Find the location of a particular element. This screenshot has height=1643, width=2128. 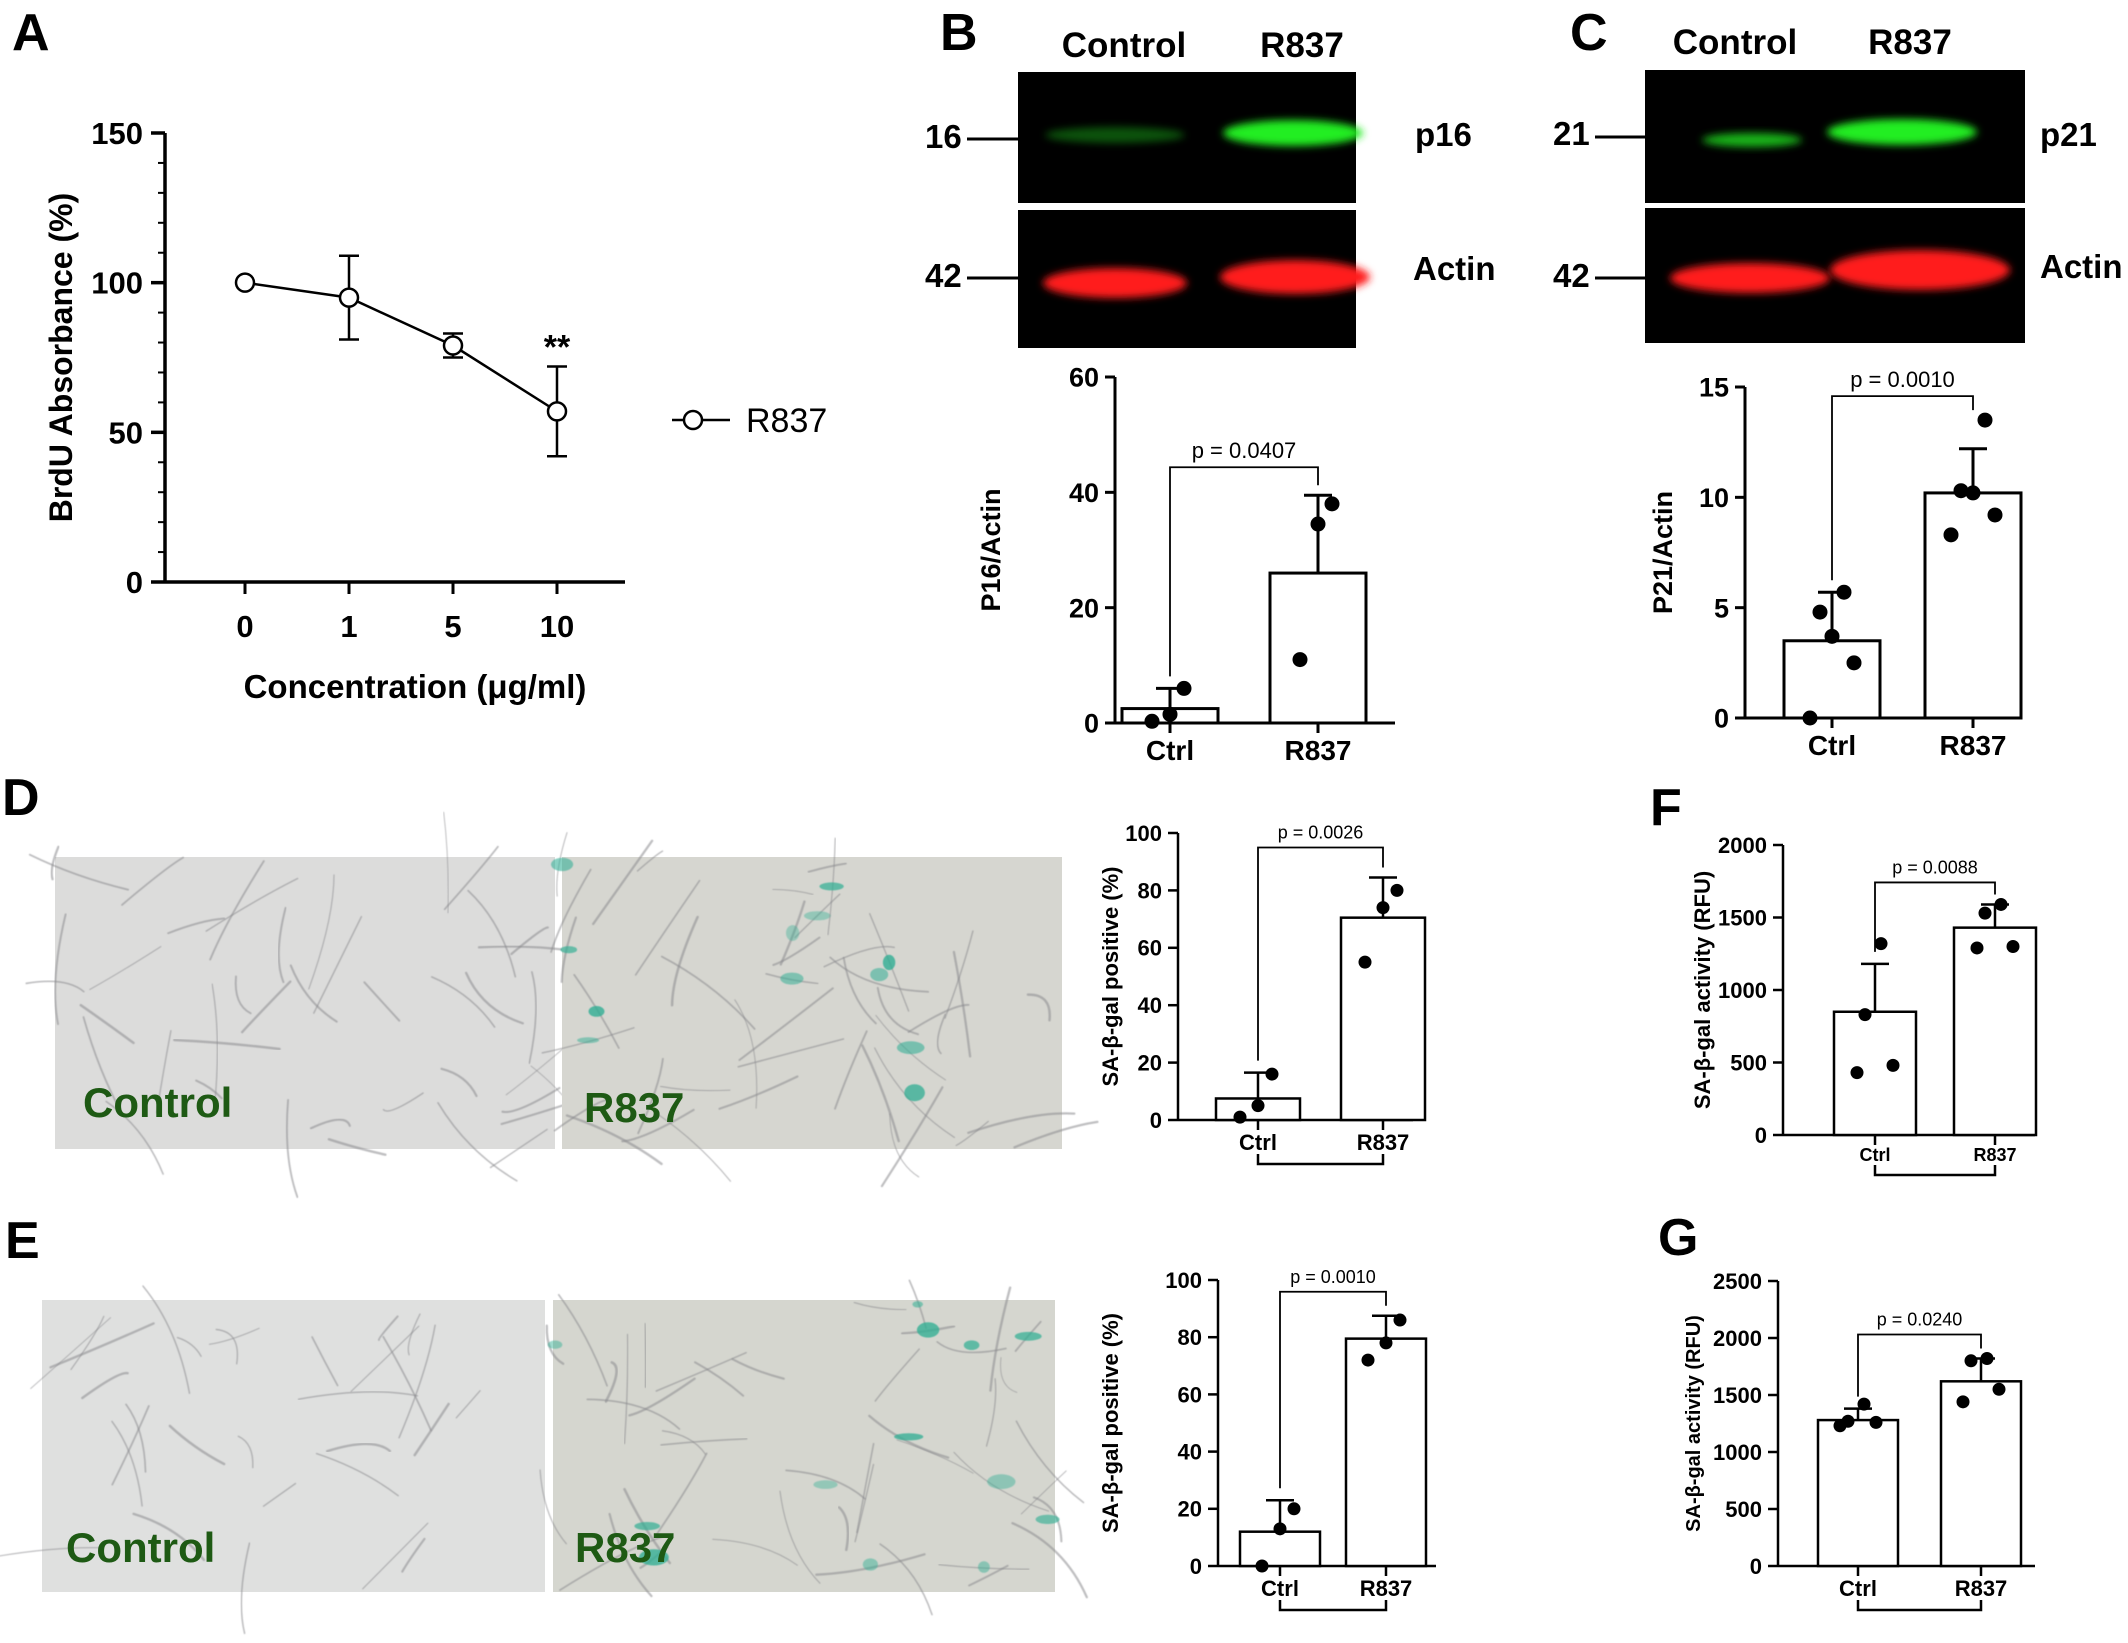

lane-label-r837: R837 is located at coordinates (1302, 45).